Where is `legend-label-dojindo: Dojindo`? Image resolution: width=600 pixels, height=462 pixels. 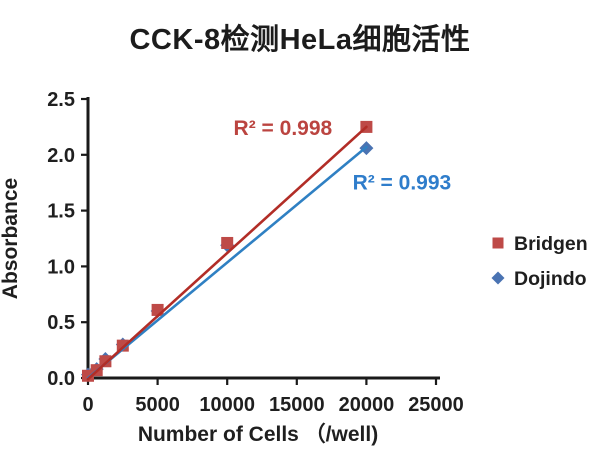 legend-label-dojindo: Dojindo is located at coordinates (550, 279).